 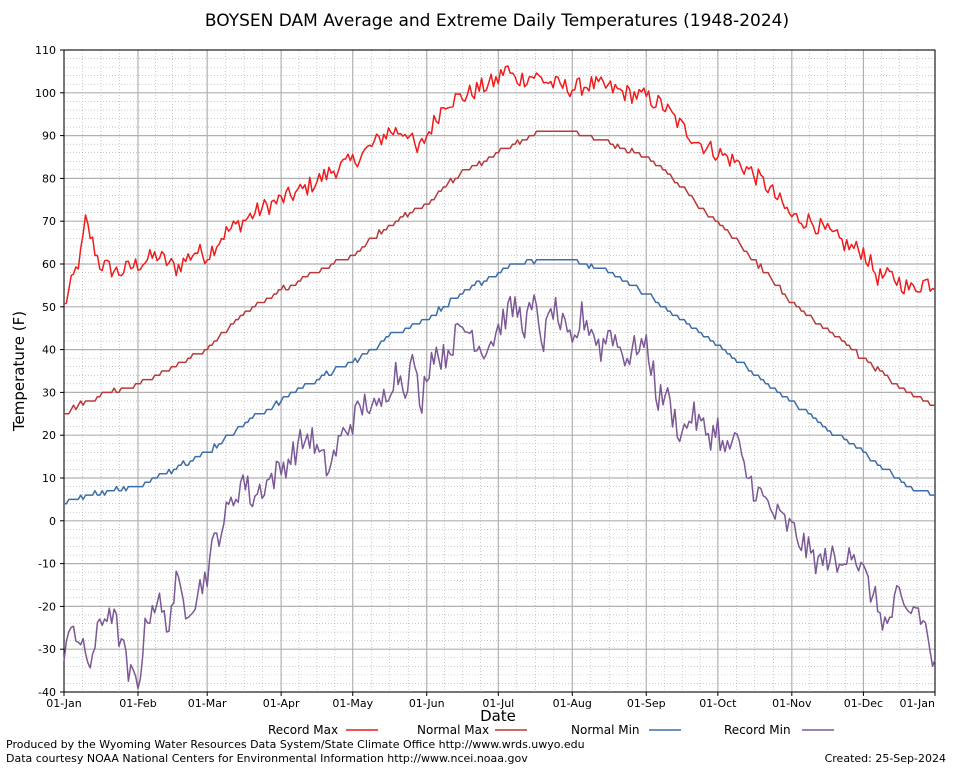 What do you see at coordinates (551, 730) in the screenshot?
I see `legend: Record Max Normal Max Normal Min Record Min` at bounding box center [551, 730].